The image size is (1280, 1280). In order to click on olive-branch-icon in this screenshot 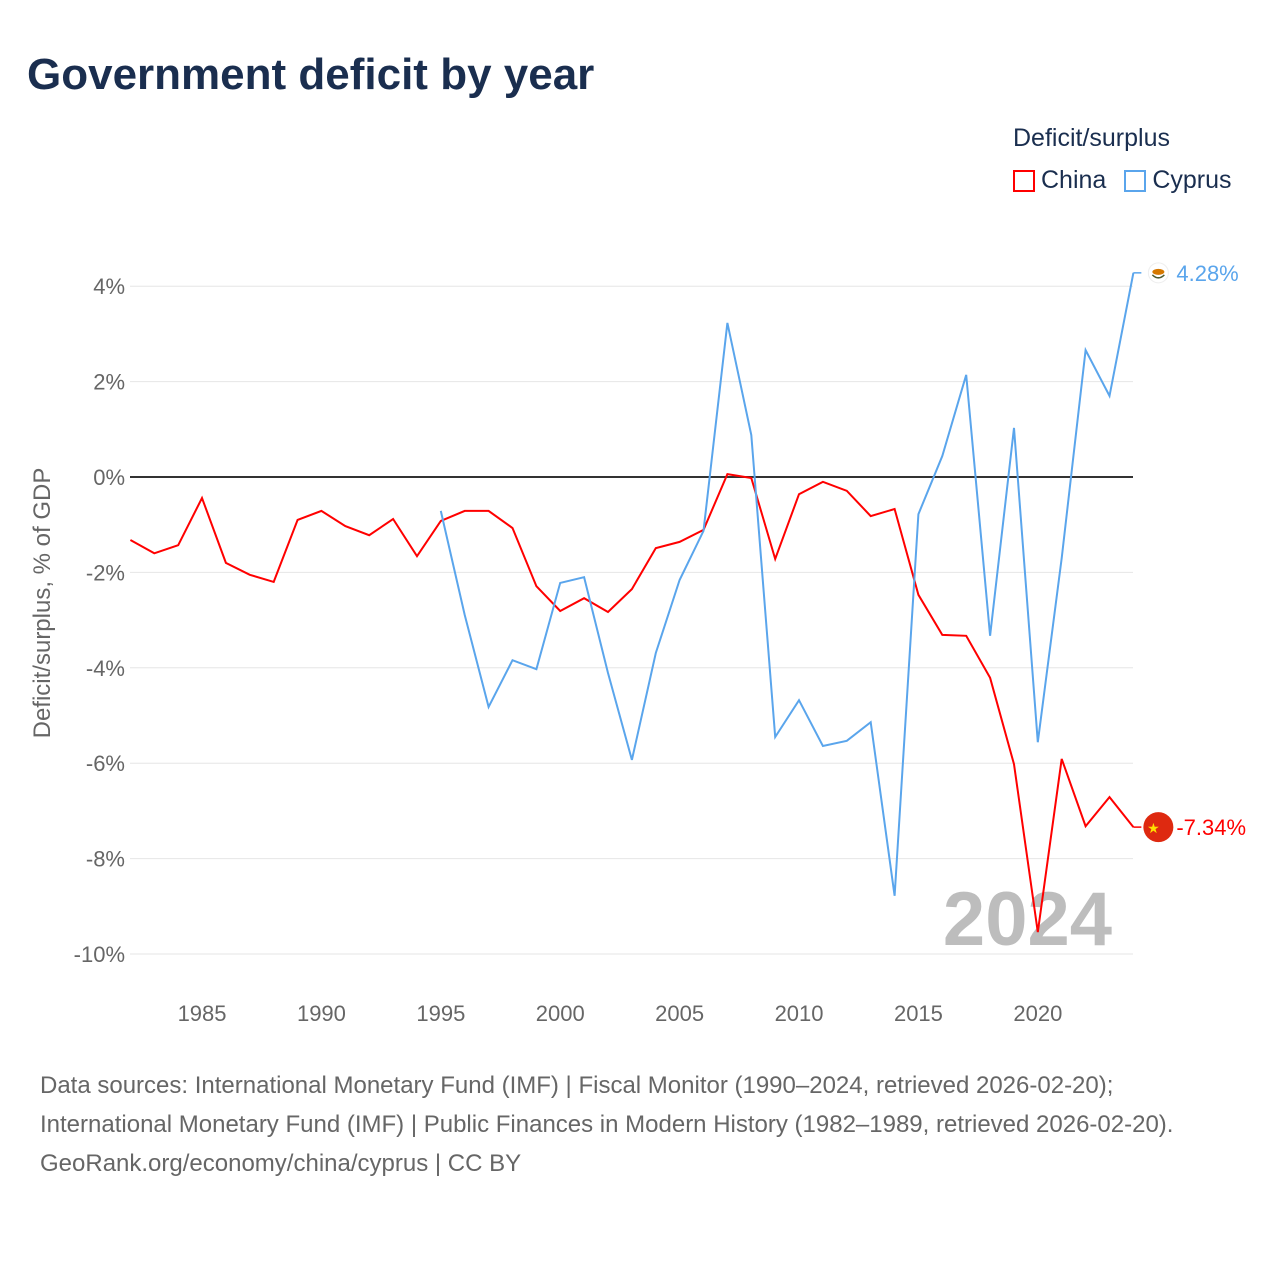, I will do `click(1158, 276)`.